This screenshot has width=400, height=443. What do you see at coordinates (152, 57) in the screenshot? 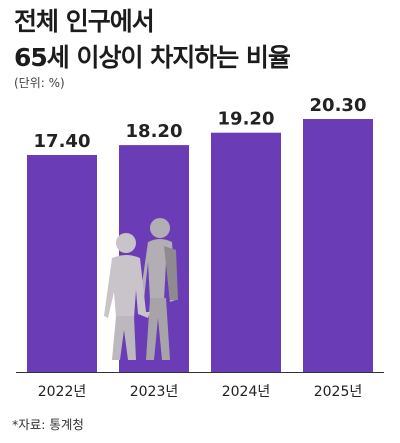
I see `title-line-2: 65세 이상이 차지하는 비율` at bounding box center [152, 57].